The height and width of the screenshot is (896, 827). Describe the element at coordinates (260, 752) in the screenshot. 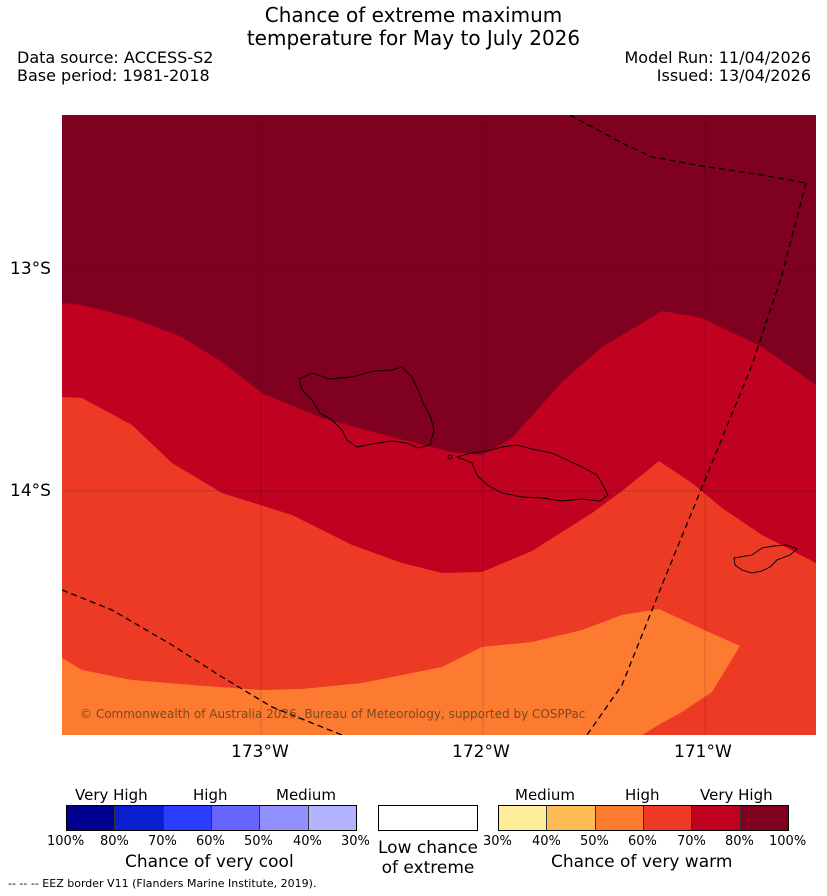

I see `lon-label-173w: 173°W` at that location.